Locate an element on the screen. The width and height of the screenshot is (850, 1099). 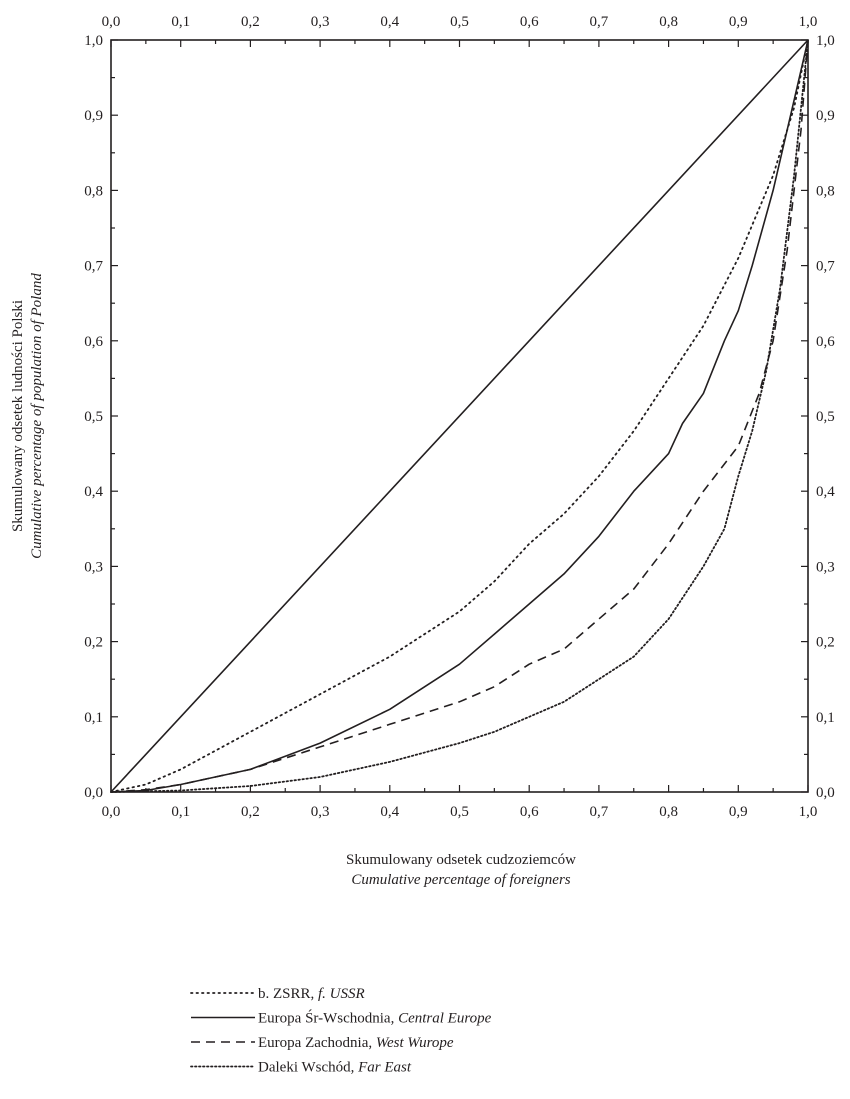
y-tick-label-right: 0,7 is located at coordinates (825, 267).